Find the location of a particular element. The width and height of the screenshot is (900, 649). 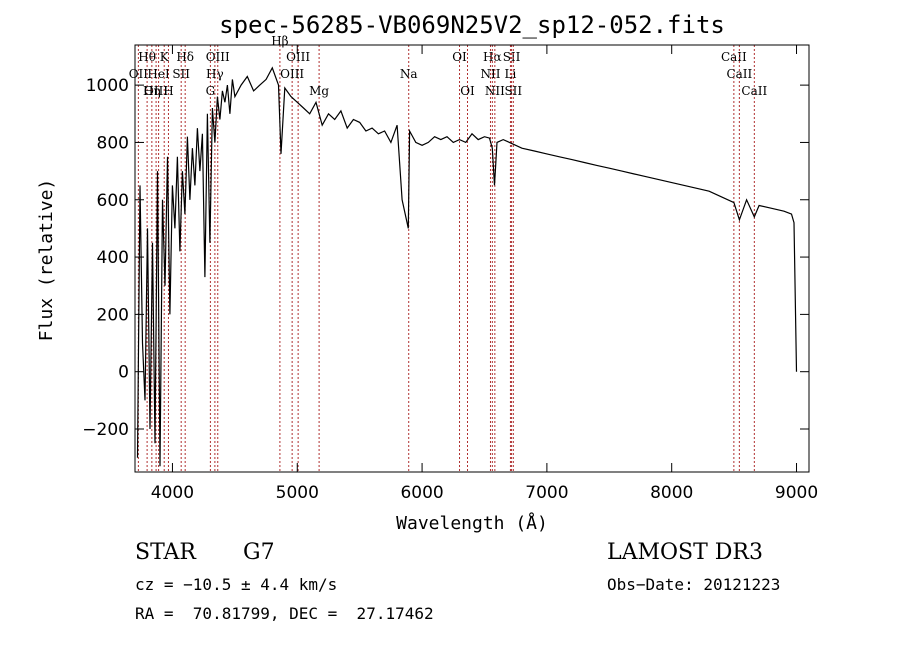

spectral-line-label: H is located at coordinates (168, 91).